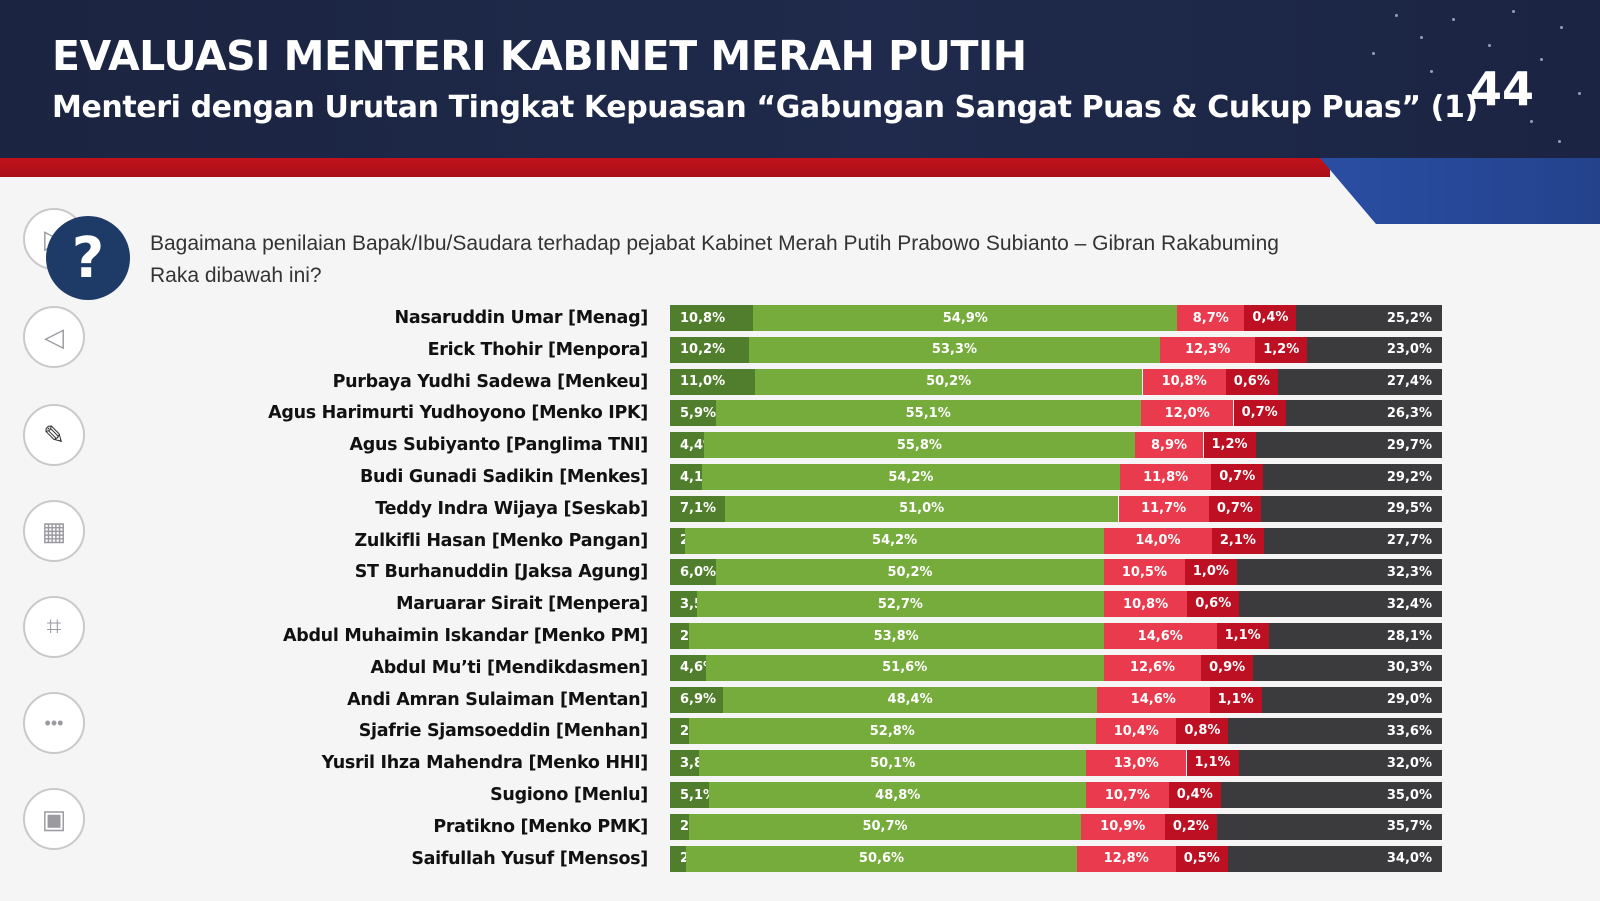 The image size is (1600, 901). I want to click on bar-segment-sangat-puas: 10,8%, so click(712, 318).